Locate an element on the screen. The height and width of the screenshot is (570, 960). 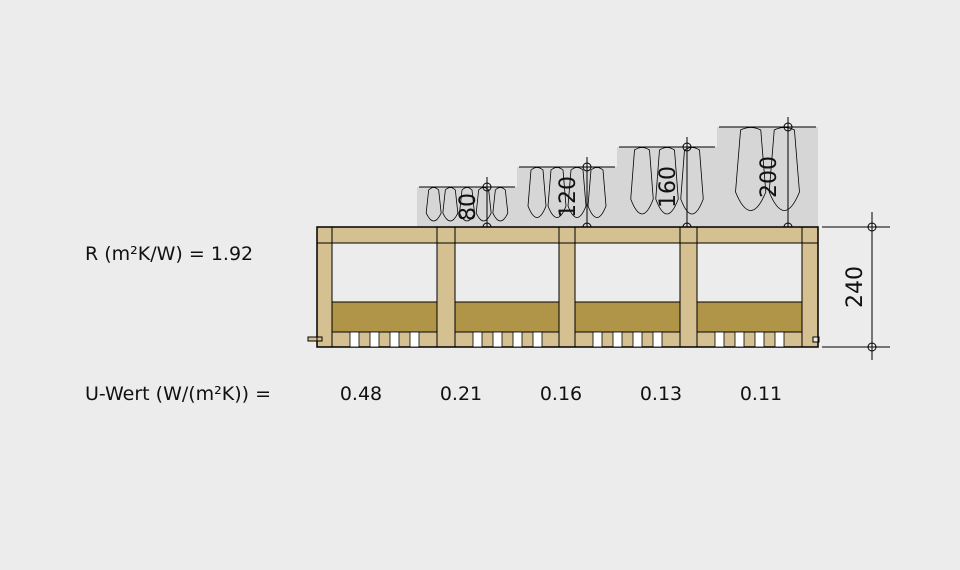
u-value-0: 0.48 is located at coordinates (361, 394).